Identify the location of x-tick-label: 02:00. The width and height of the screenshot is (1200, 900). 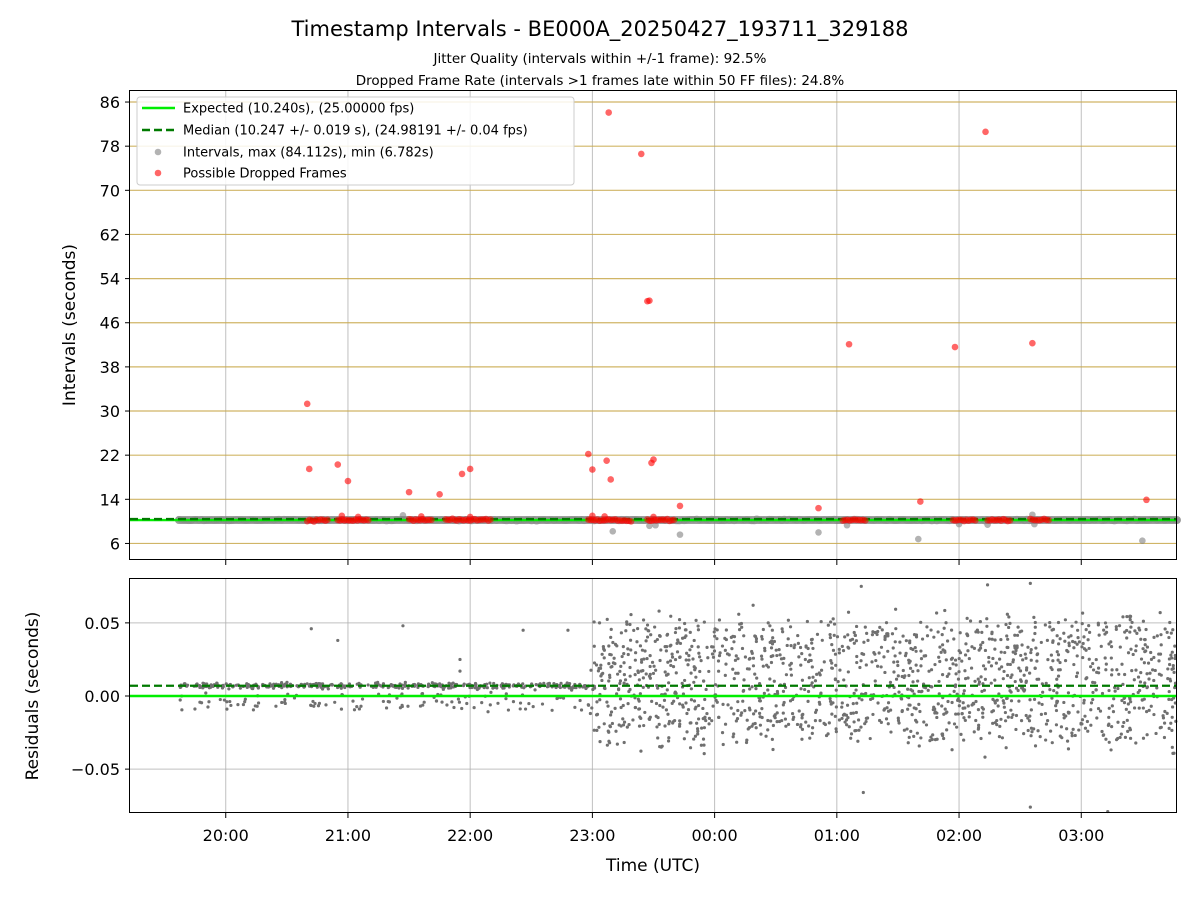
(959, 835).